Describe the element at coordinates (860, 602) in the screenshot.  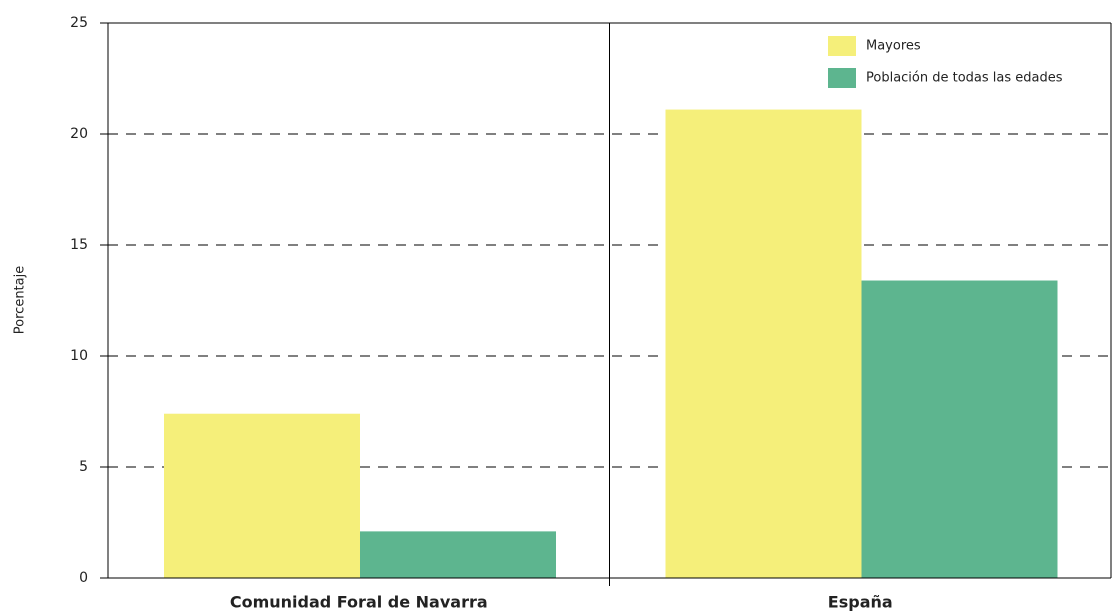
I see `x-tick-label: España` at that location.